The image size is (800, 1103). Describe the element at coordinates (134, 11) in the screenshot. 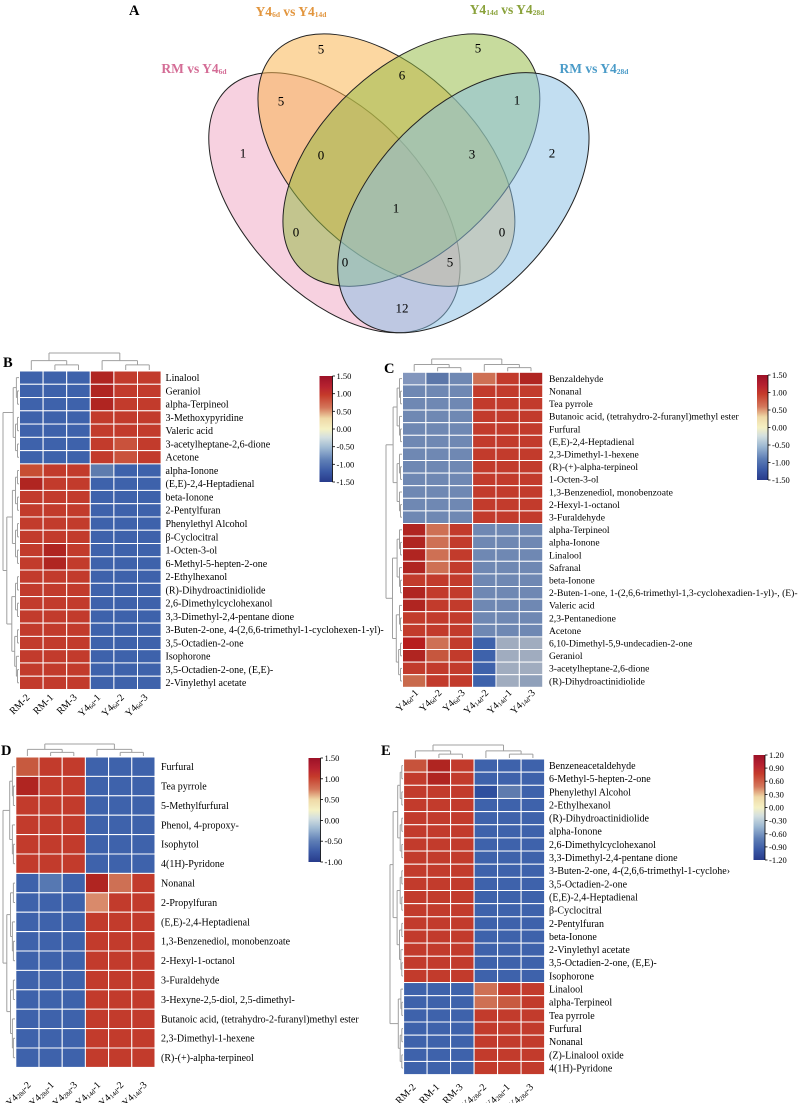

I see `svg-text: A` at that location.